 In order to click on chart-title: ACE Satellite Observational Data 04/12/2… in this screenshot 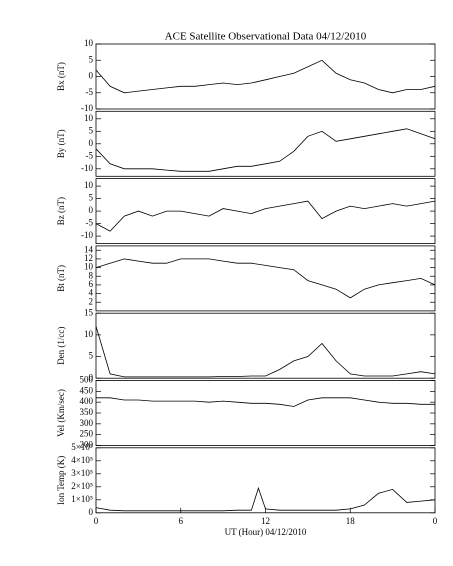, I will do `click(266, 37)`.